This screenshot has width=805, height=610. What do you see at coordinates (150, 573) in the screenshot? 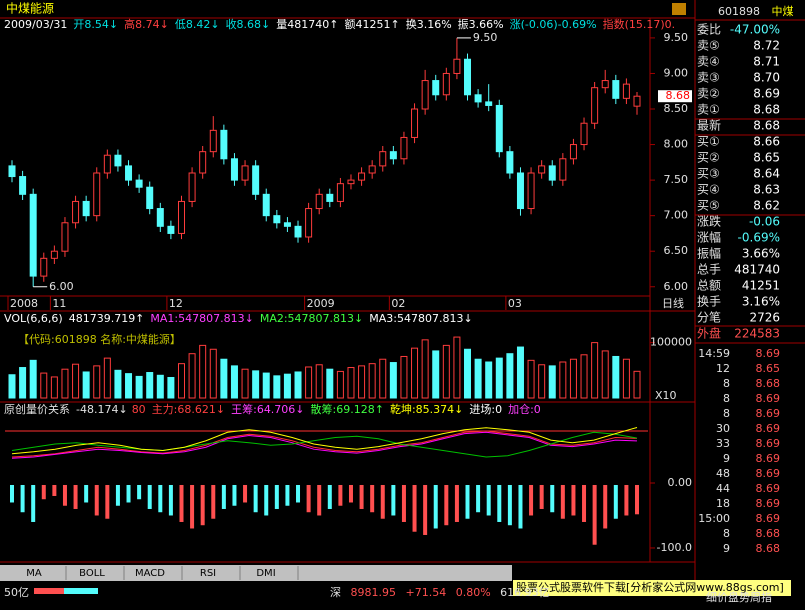
I see `tab: MACD` at bounding box center [150, 573].